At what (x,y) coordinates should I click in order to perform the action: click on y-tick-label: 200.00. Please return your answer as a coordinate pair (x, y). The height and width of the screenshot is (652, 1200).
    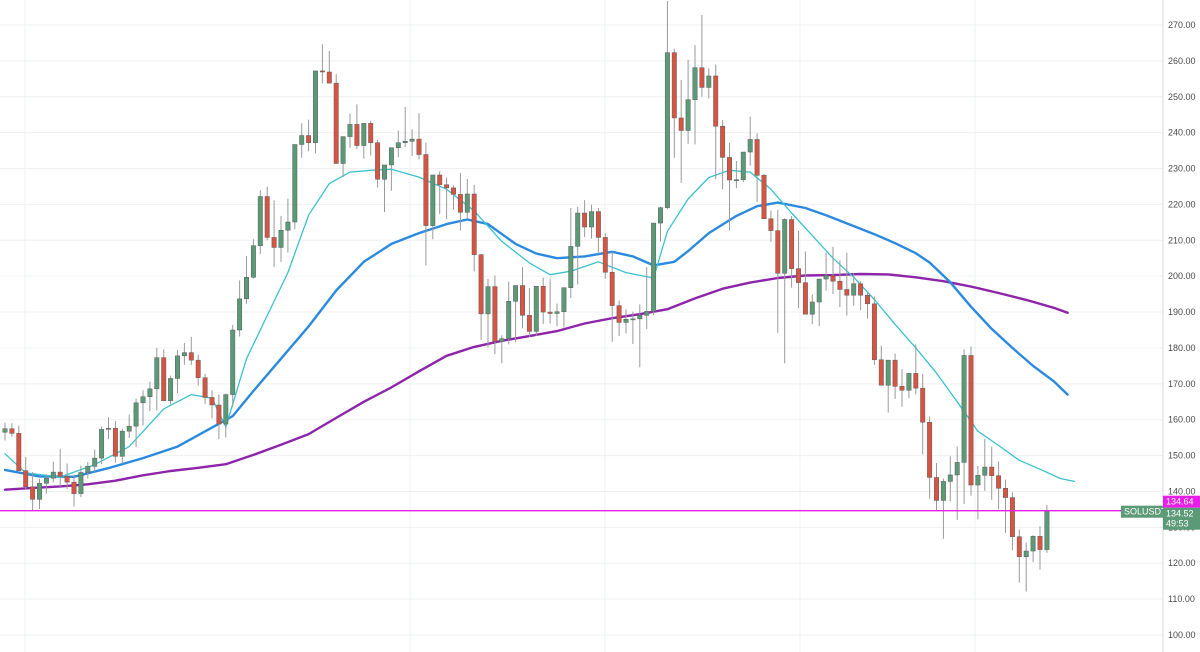
    Looking at the image, I should click on (1182, 276).